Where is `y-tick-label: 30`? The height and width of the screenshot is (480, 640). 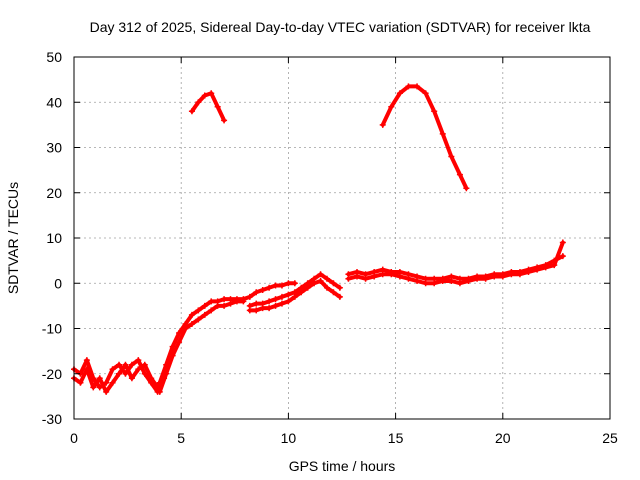 y-tick-label: 30 is located at coordinates (54, 148).